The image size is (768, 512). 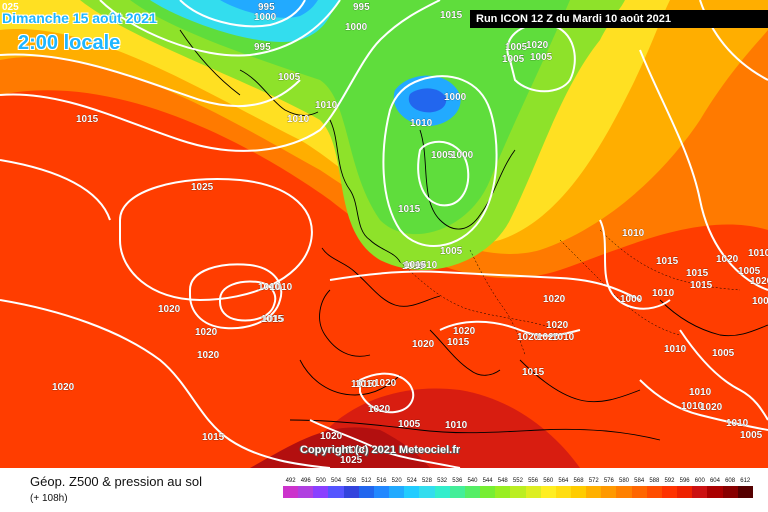 What do you see at coordinates (467, 179) in the screenshot?
I see `coastline-sweden` at bounding box center [467, 179].